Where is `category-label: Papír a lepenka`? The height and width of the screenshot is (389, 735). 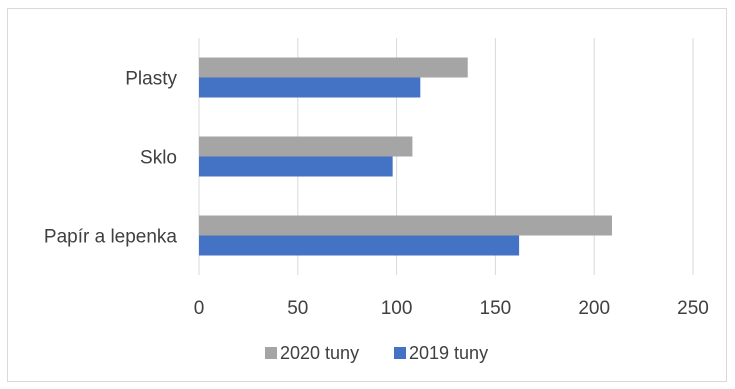 category-label: Papír a lepenka is located at coordinates (111, 237).